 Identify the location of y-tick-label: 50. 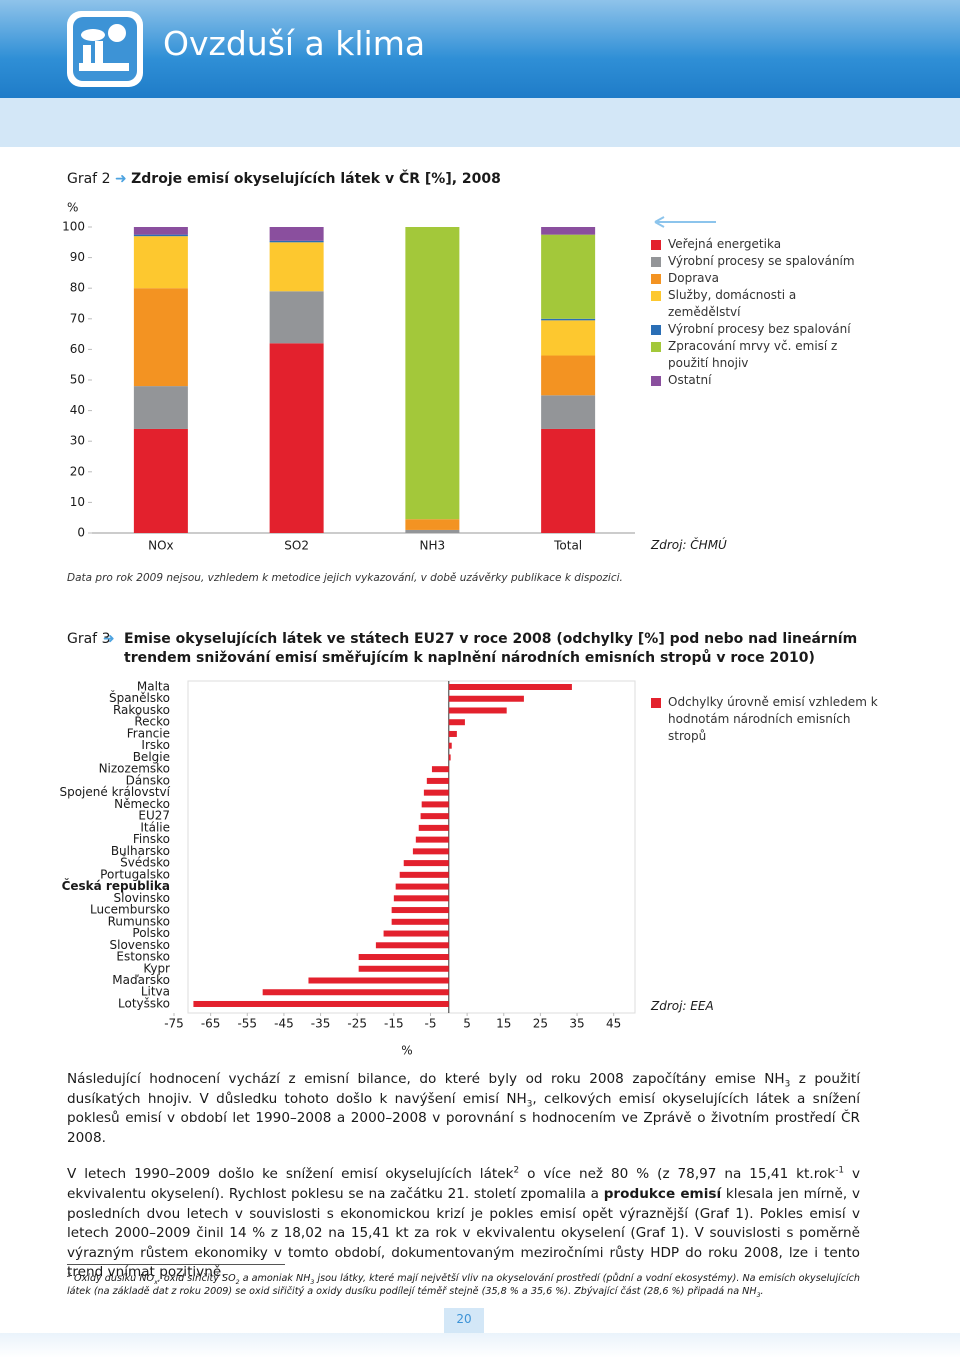
(77, 380).